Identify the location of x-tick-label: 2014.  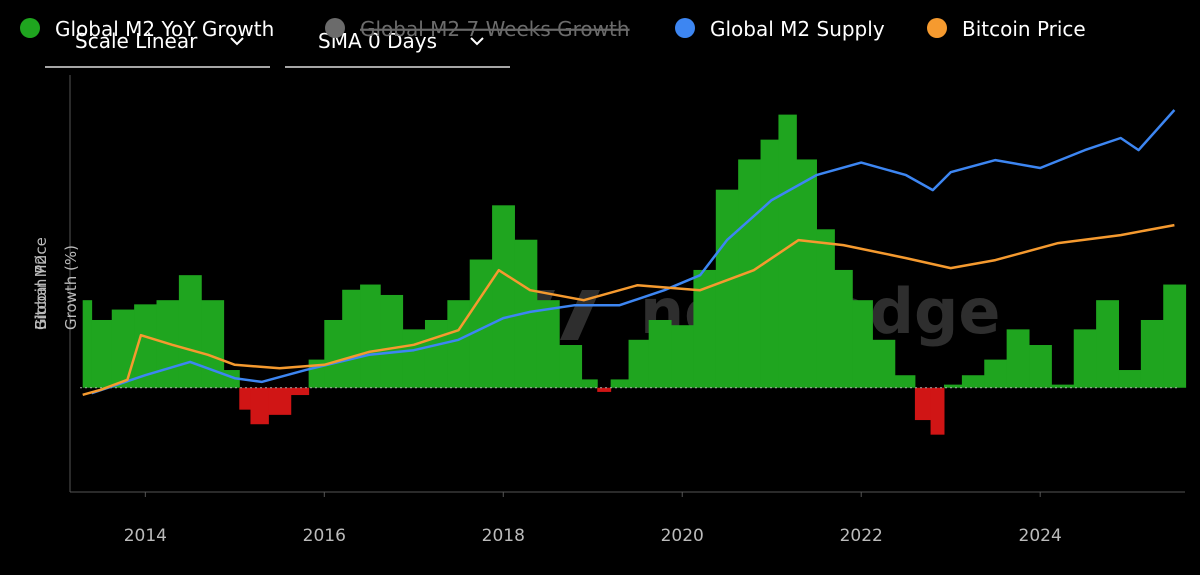
(145, 536).